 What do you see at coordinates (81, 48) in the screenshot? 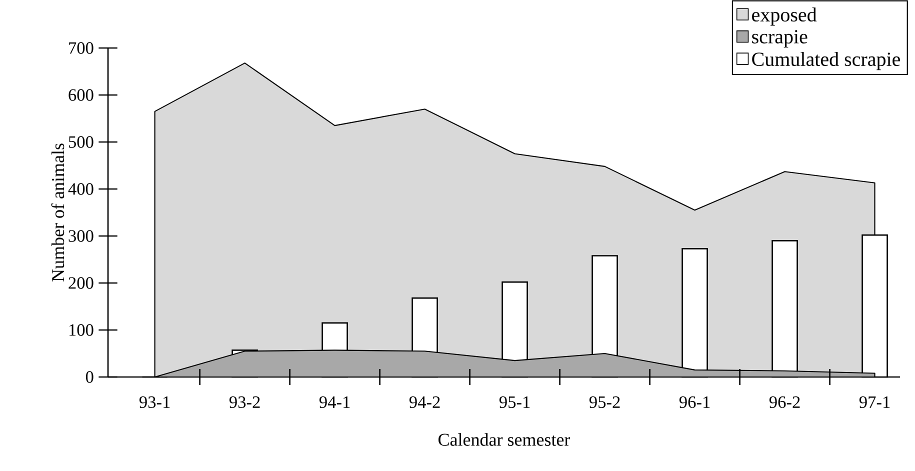
I see `y-tick-label: 700` at bounding box center [81, 48].